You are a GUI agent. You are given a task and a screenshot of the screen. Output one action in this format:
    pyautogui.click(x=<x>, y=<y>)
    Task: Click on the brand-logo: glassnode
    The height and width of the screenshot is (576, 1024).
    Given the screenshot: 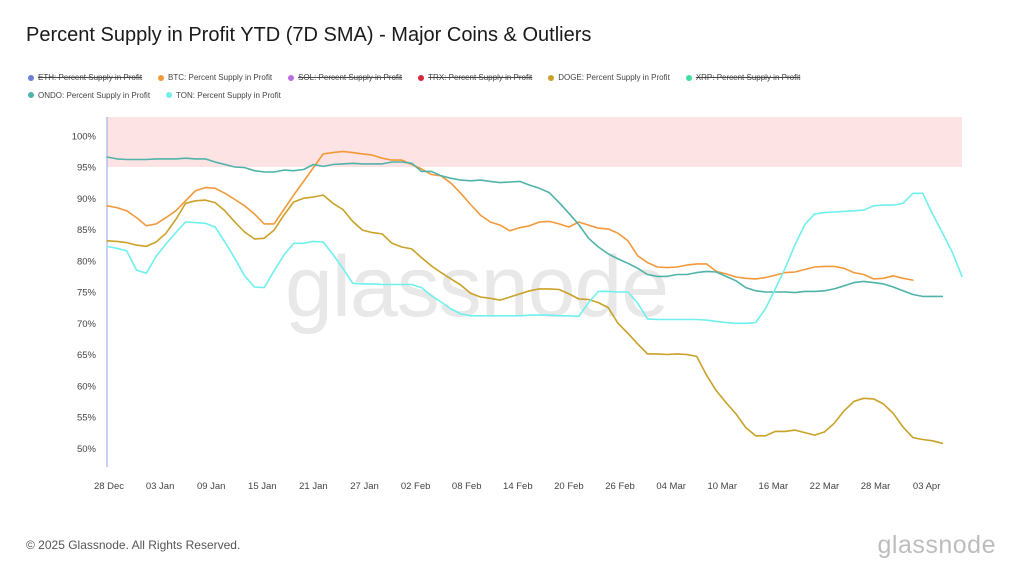 What is the action you would take?
    pyautogui.click(x=936, y=545)
    